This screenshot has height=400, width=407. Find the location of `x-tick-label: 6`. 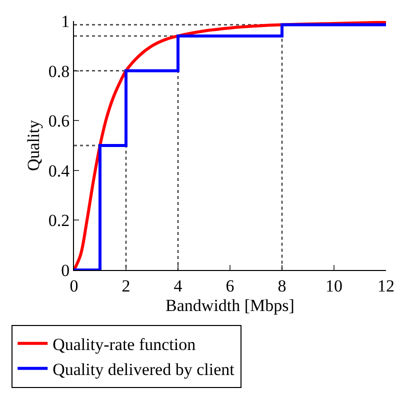

x-tick-label: 6 is located at coordinates (230, 286).